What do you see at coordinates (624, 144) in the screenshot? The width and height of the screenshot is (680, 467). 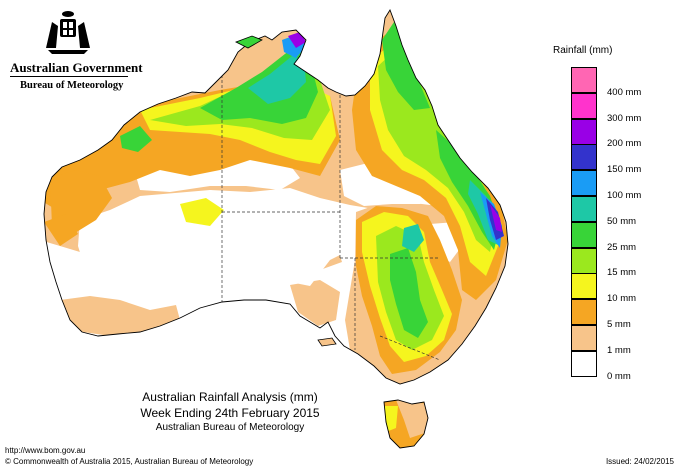 I see `legend-label: 200 mm` at bounding box center [624, 144].